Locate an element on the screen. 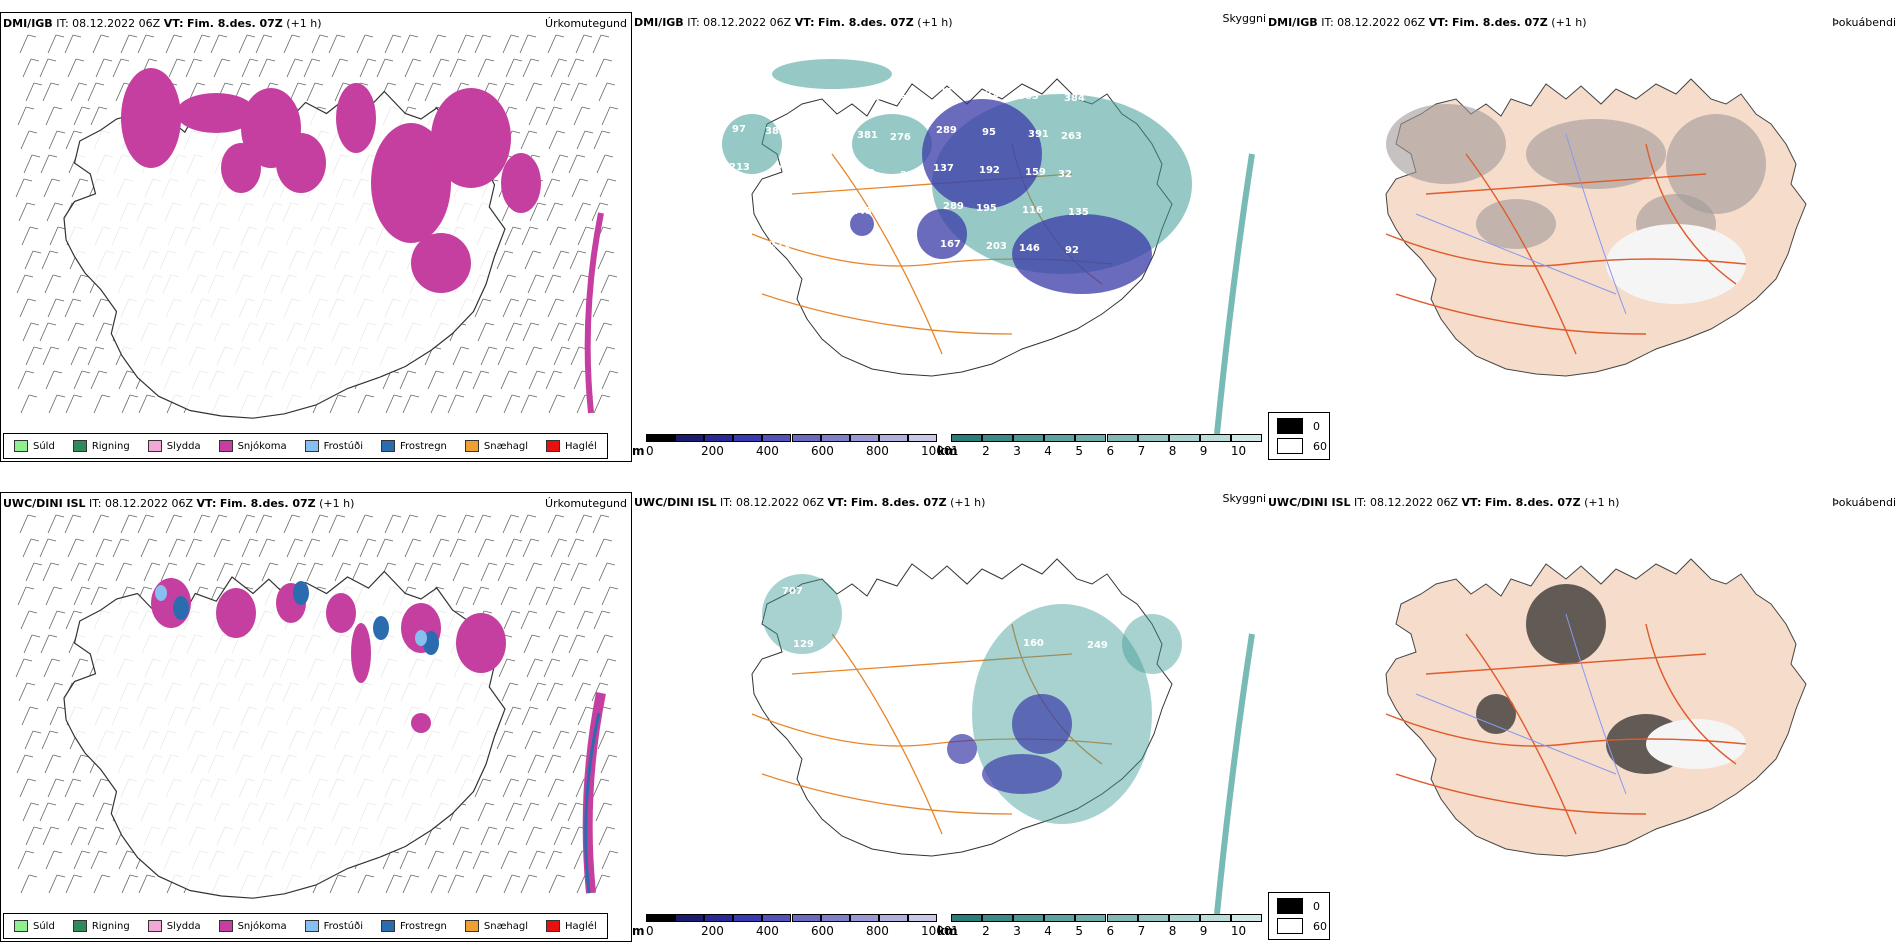 The width and height of the screenshot is (1900, 950). scale-tick-label: 8 is located at coordinates (1172, 451).